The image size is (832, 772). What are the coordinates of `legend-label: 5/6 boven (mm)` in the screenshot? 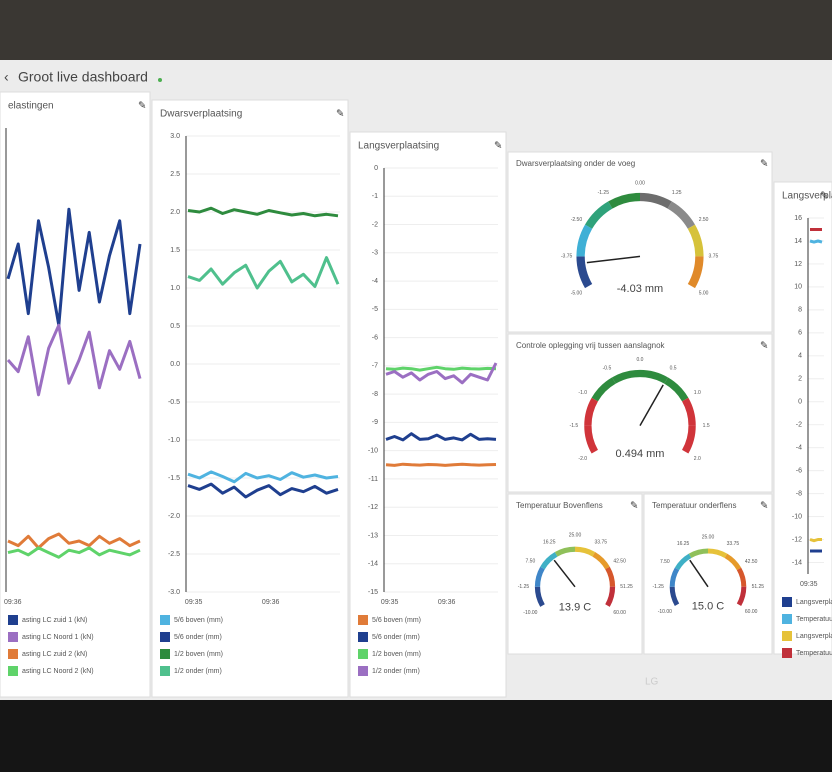 It's located at (396, 620).